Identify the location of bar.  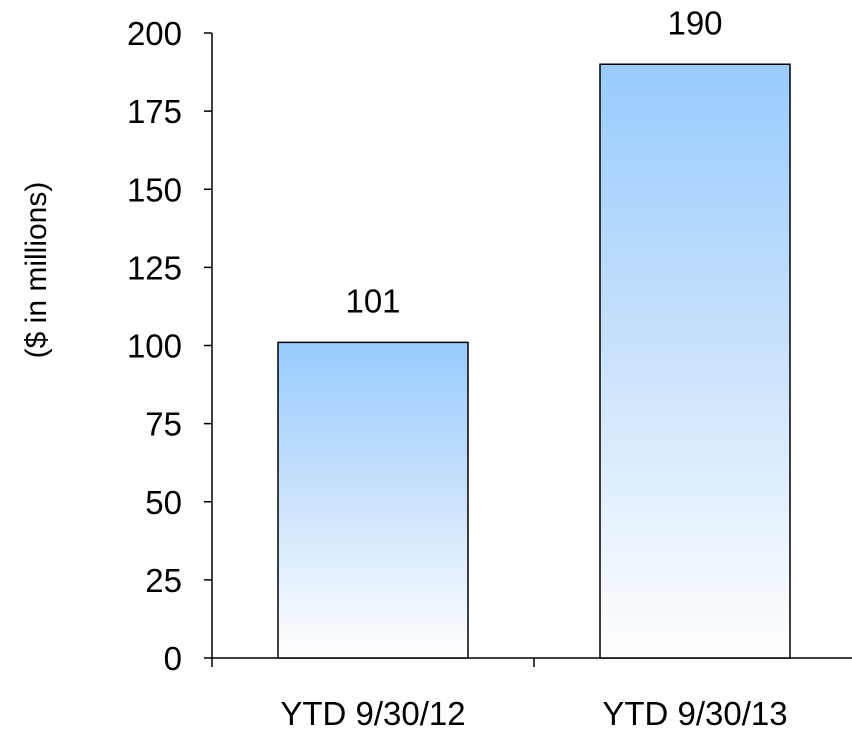
(373, 500).